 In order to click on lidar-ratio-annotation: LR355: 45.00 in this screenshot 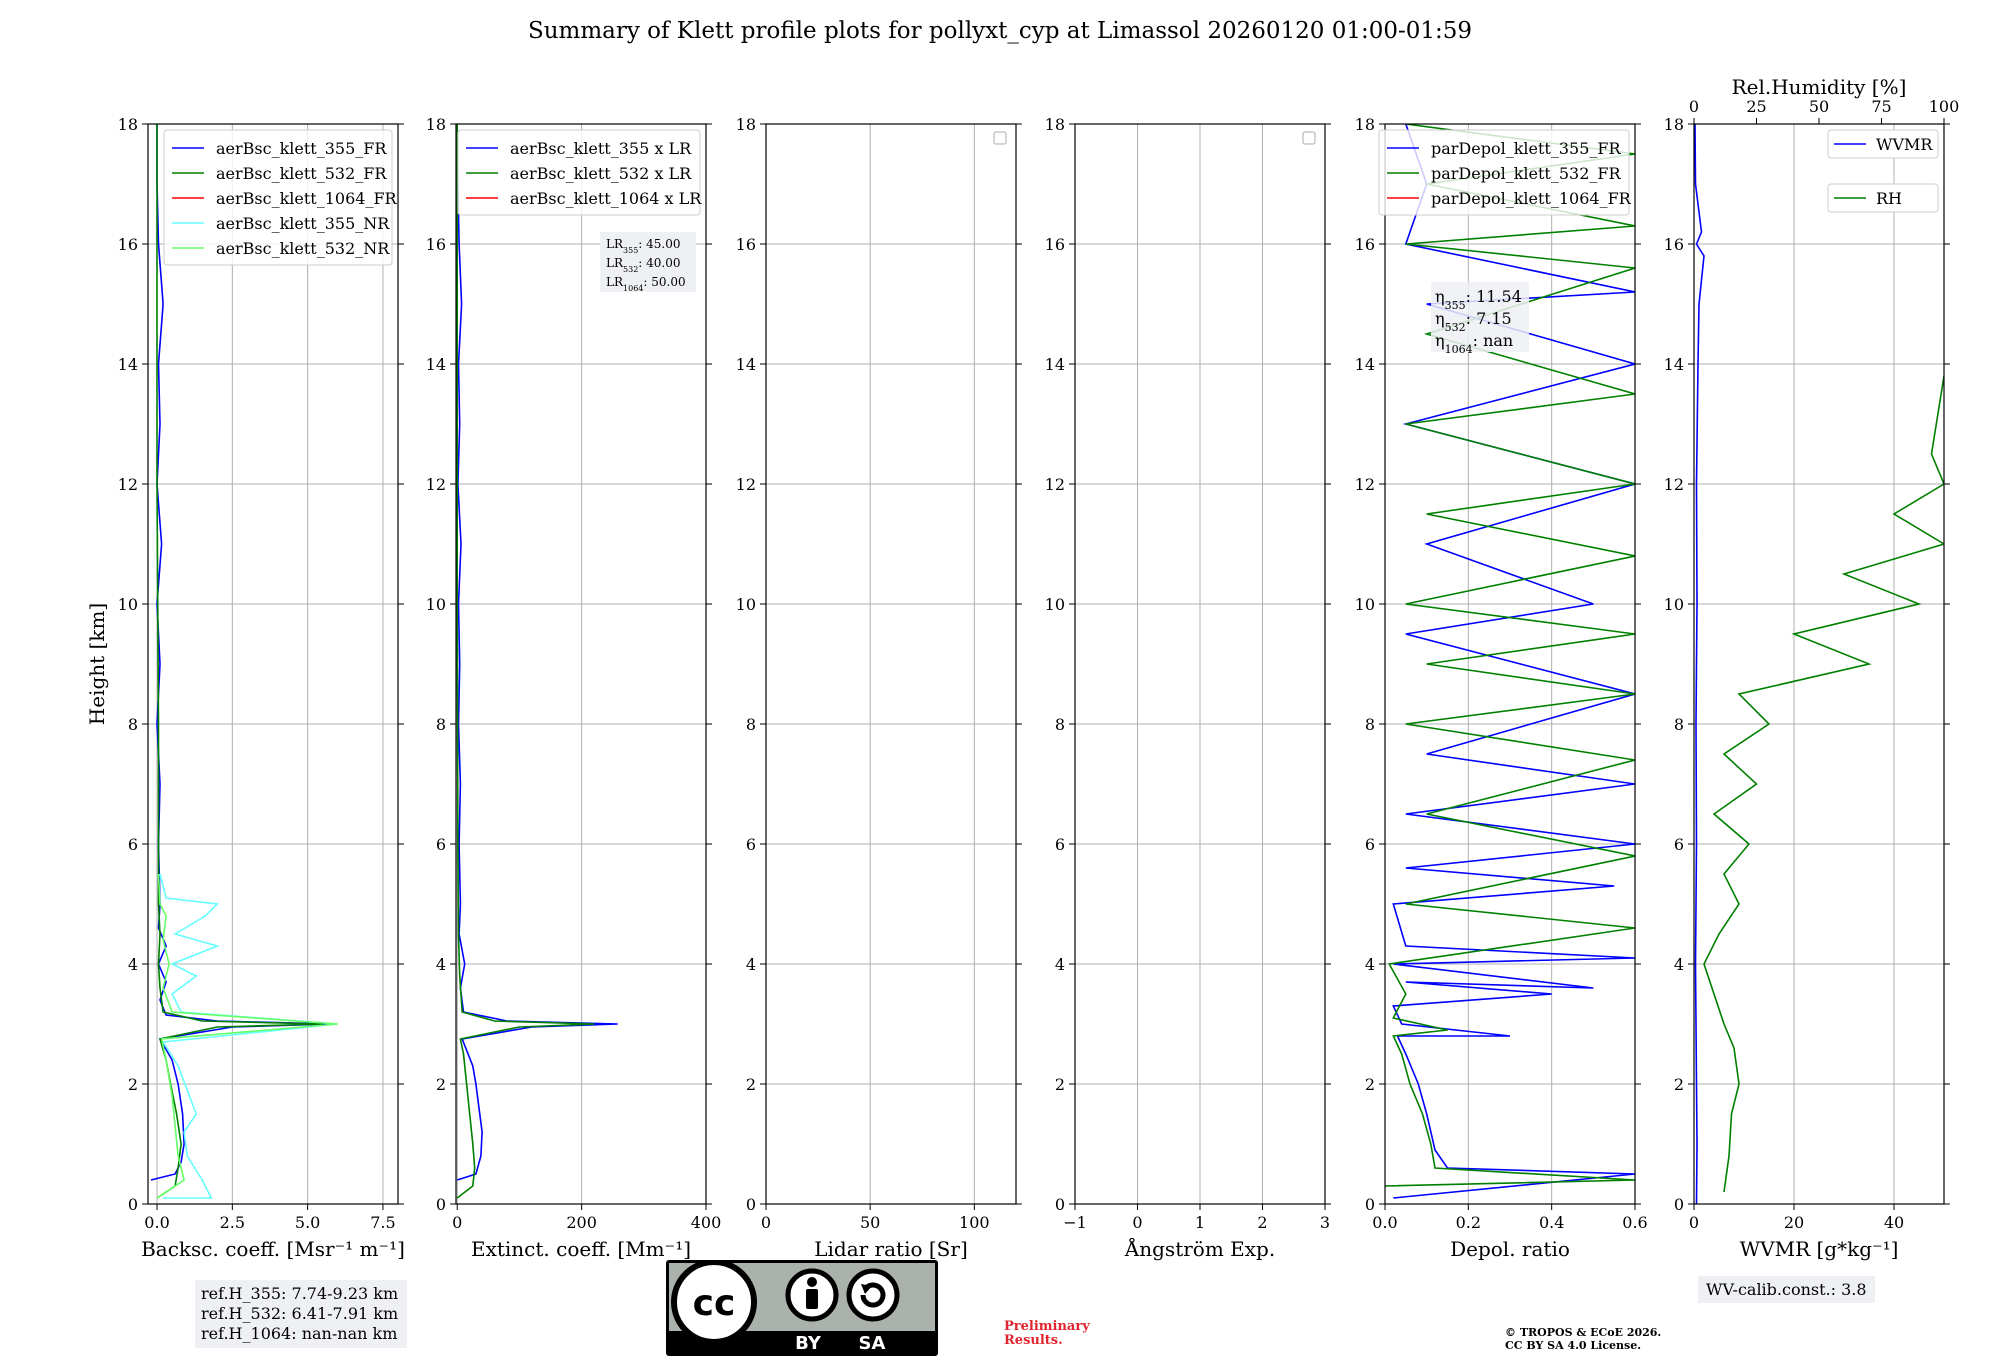, I will do `click(643, 246)`.